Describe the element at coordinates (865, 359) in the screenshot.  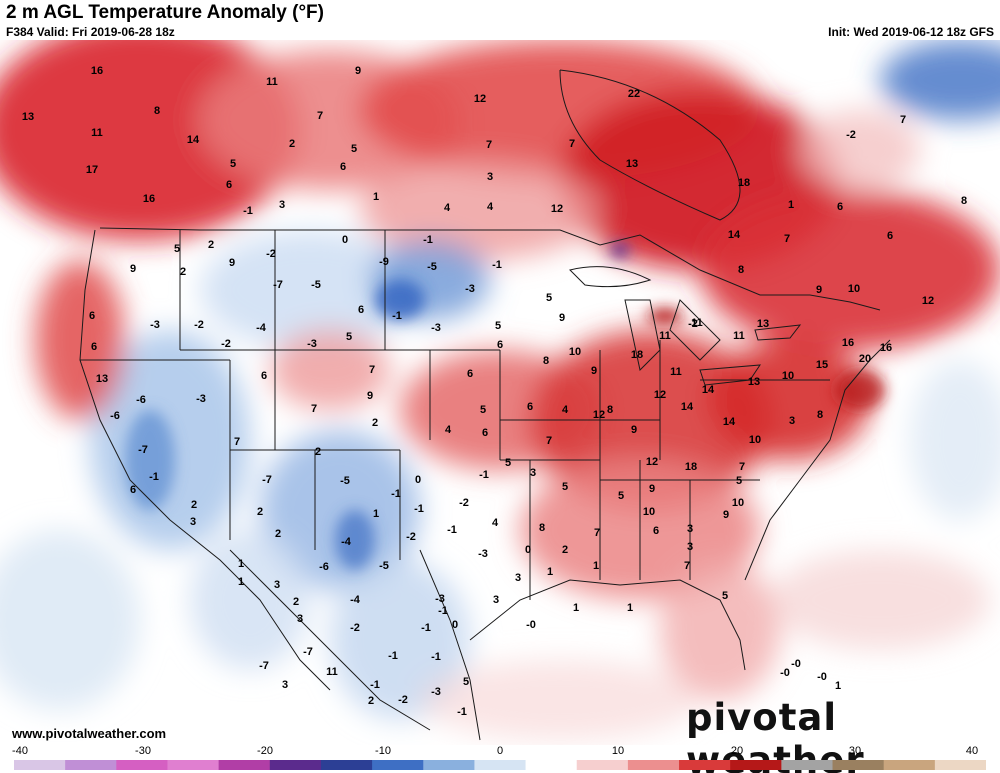
I see `anomaly-value-label: 20` at that location.